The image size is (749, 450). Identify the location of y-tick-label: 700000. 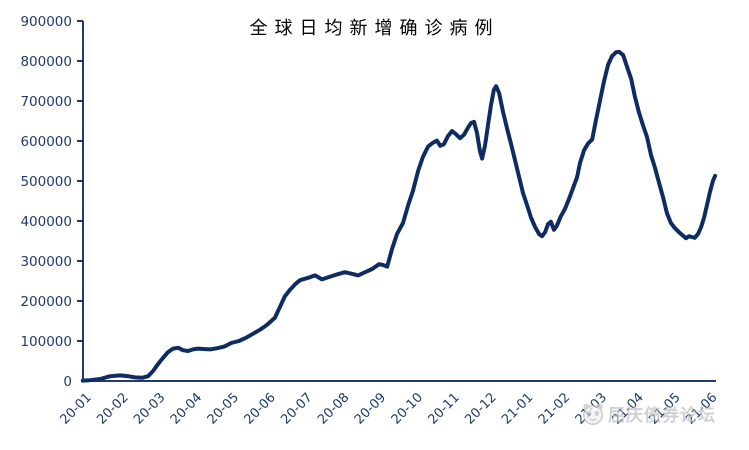
(46, 102).